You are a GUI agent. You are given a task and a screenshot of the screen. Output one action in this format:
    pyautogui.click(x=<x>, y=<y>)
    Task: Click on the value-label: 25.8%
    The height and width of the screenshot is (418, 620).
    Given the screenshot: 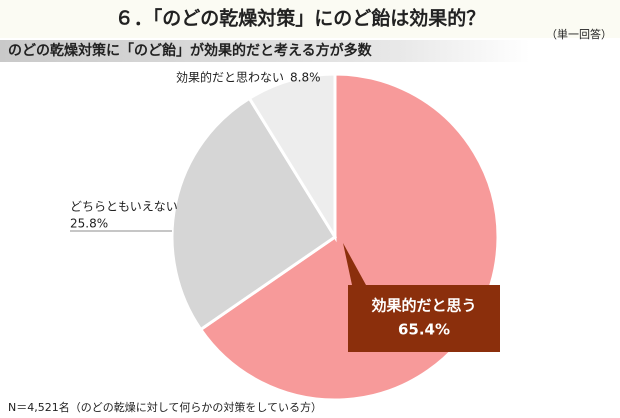 What is the action you would take?
    pyautogui.click(x=89, y=224)
    